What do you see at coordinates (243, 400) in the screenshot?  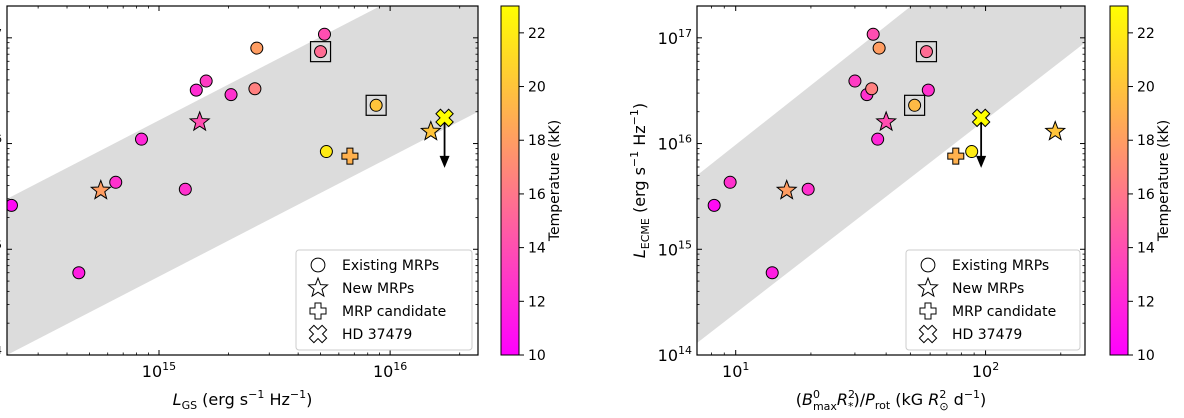 I see `x-axis-label: LGS (erg s−1 Hz−1)` at bounding box center [243, 400].